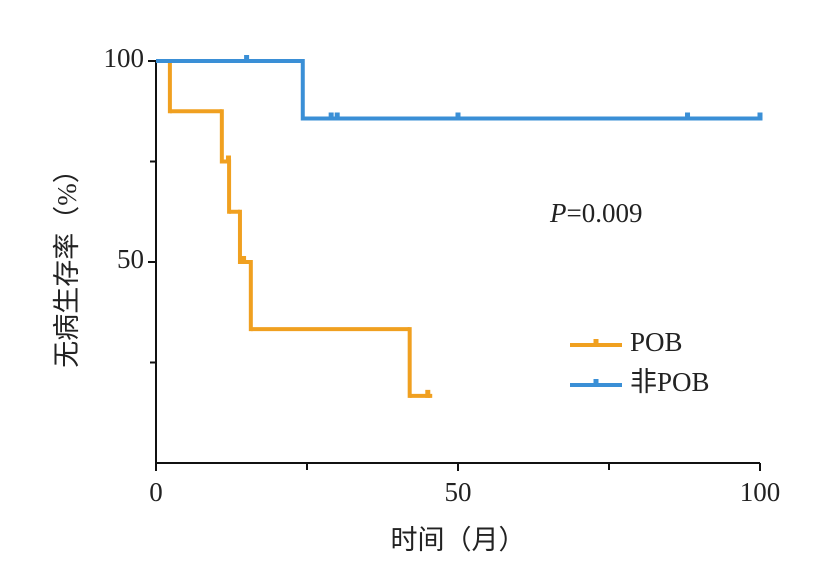  Describe the element at coordinates (670, 382) in the screenshot. I see `legend-label: 非POB` at that location.